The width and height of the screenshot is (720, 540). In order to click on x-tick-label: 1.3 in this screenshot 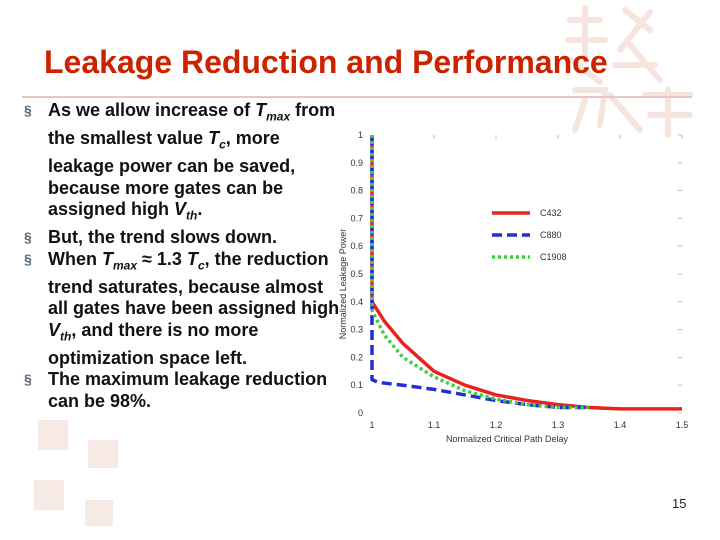, I will do `click(558, 425)`.